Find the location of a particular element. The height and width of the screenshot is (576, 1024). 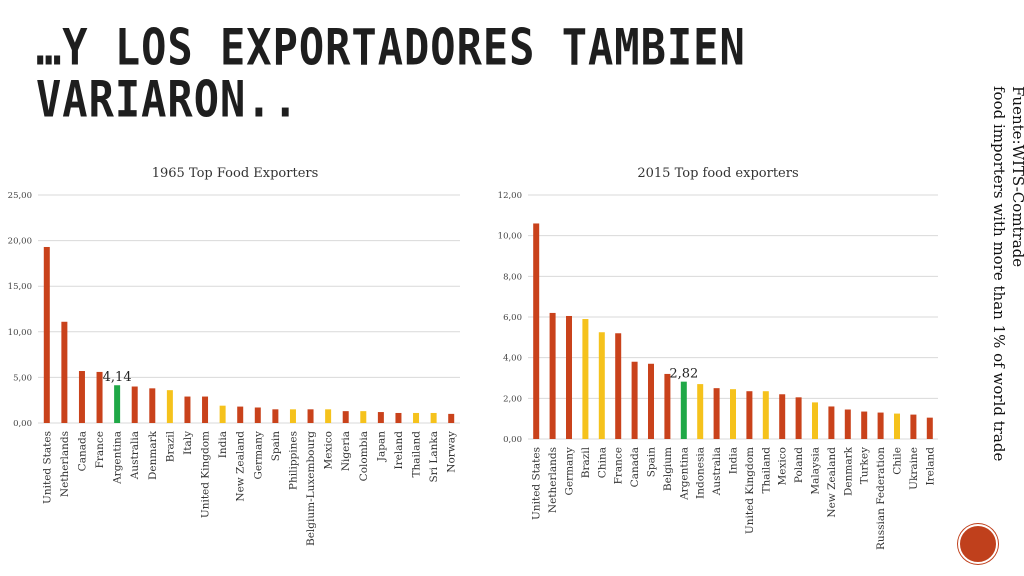

y-tick-label: 12,00 is located at coordinates (510, 196).